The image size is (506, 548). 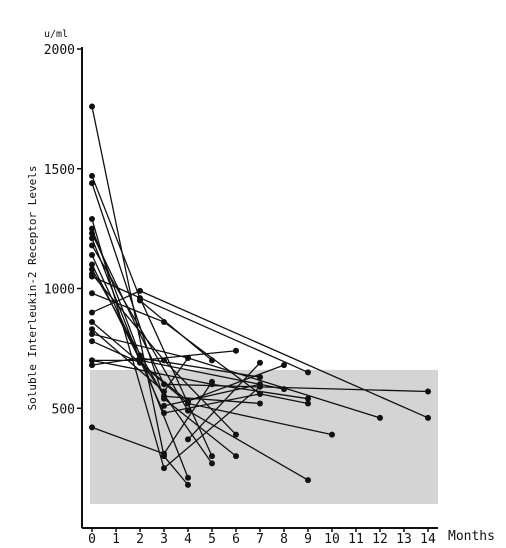 What do you see at coordinates (212, 539) in the screenshot?
I see `x-tick-label: 5` at bounding box center [212, 539].